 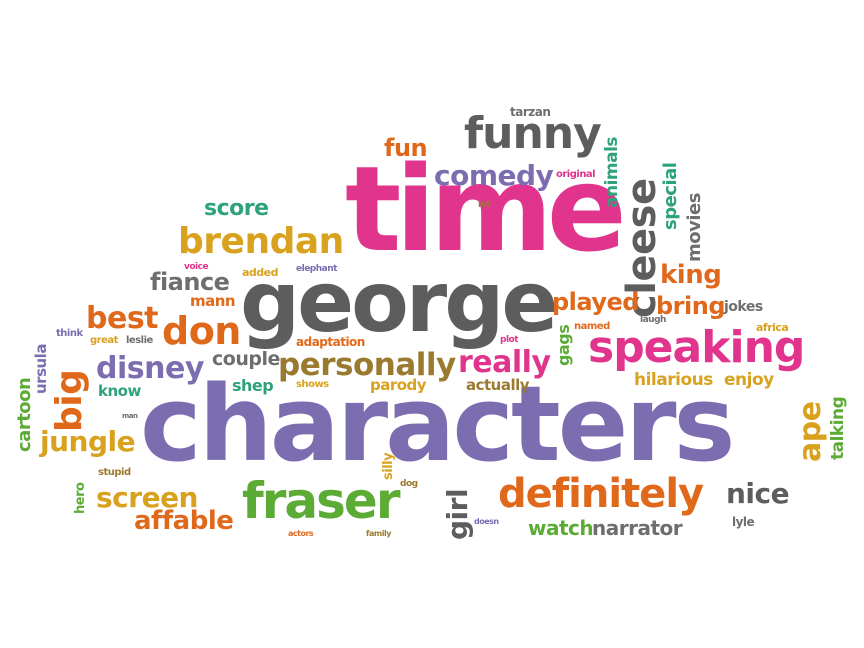 What do you see at coordinates (388, 466) in the screenshot?
I see `word-silly: silly` at bounding box center [388, 466].